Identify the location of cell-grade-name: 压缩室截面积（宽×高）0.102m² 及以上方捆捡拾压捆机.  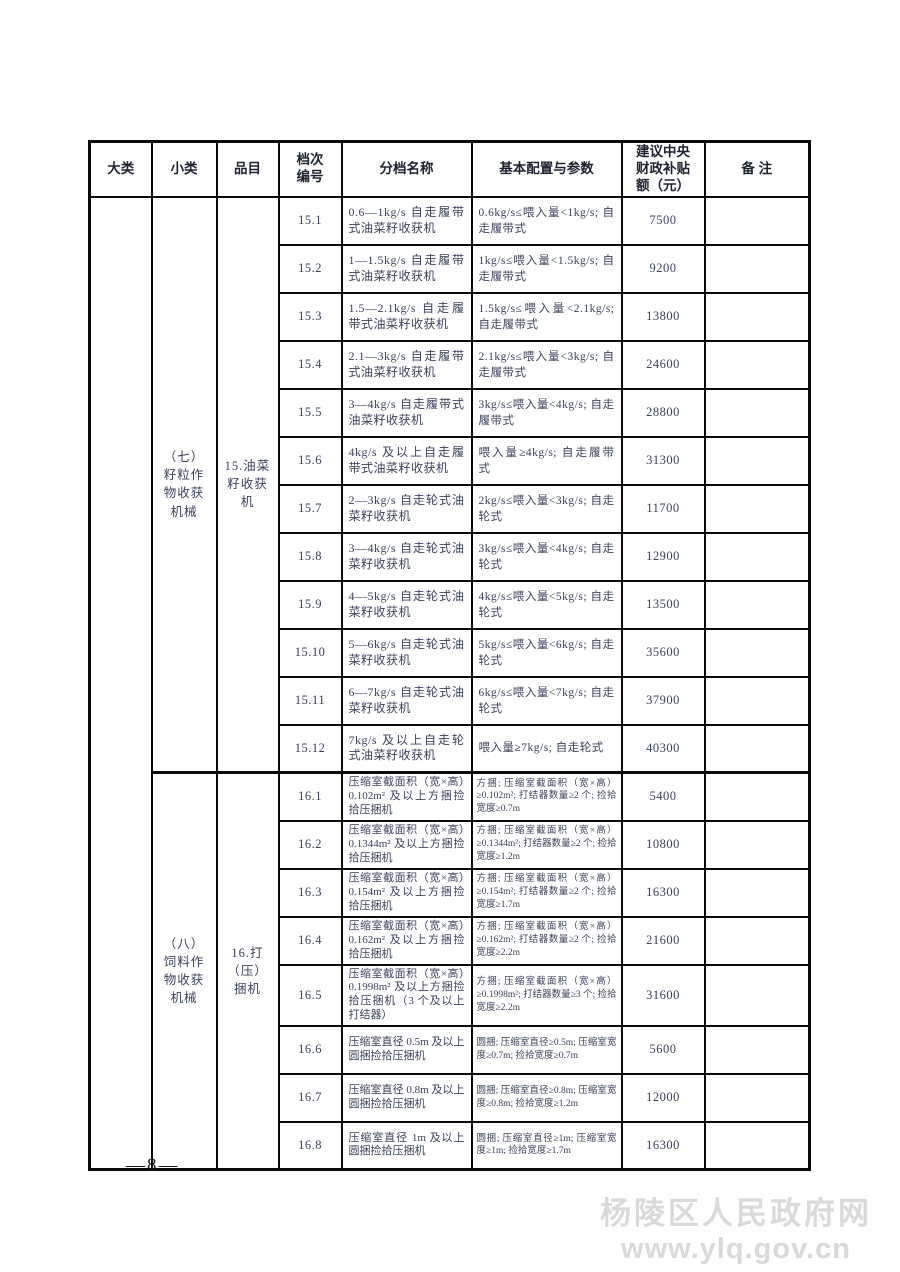
(406, 796).